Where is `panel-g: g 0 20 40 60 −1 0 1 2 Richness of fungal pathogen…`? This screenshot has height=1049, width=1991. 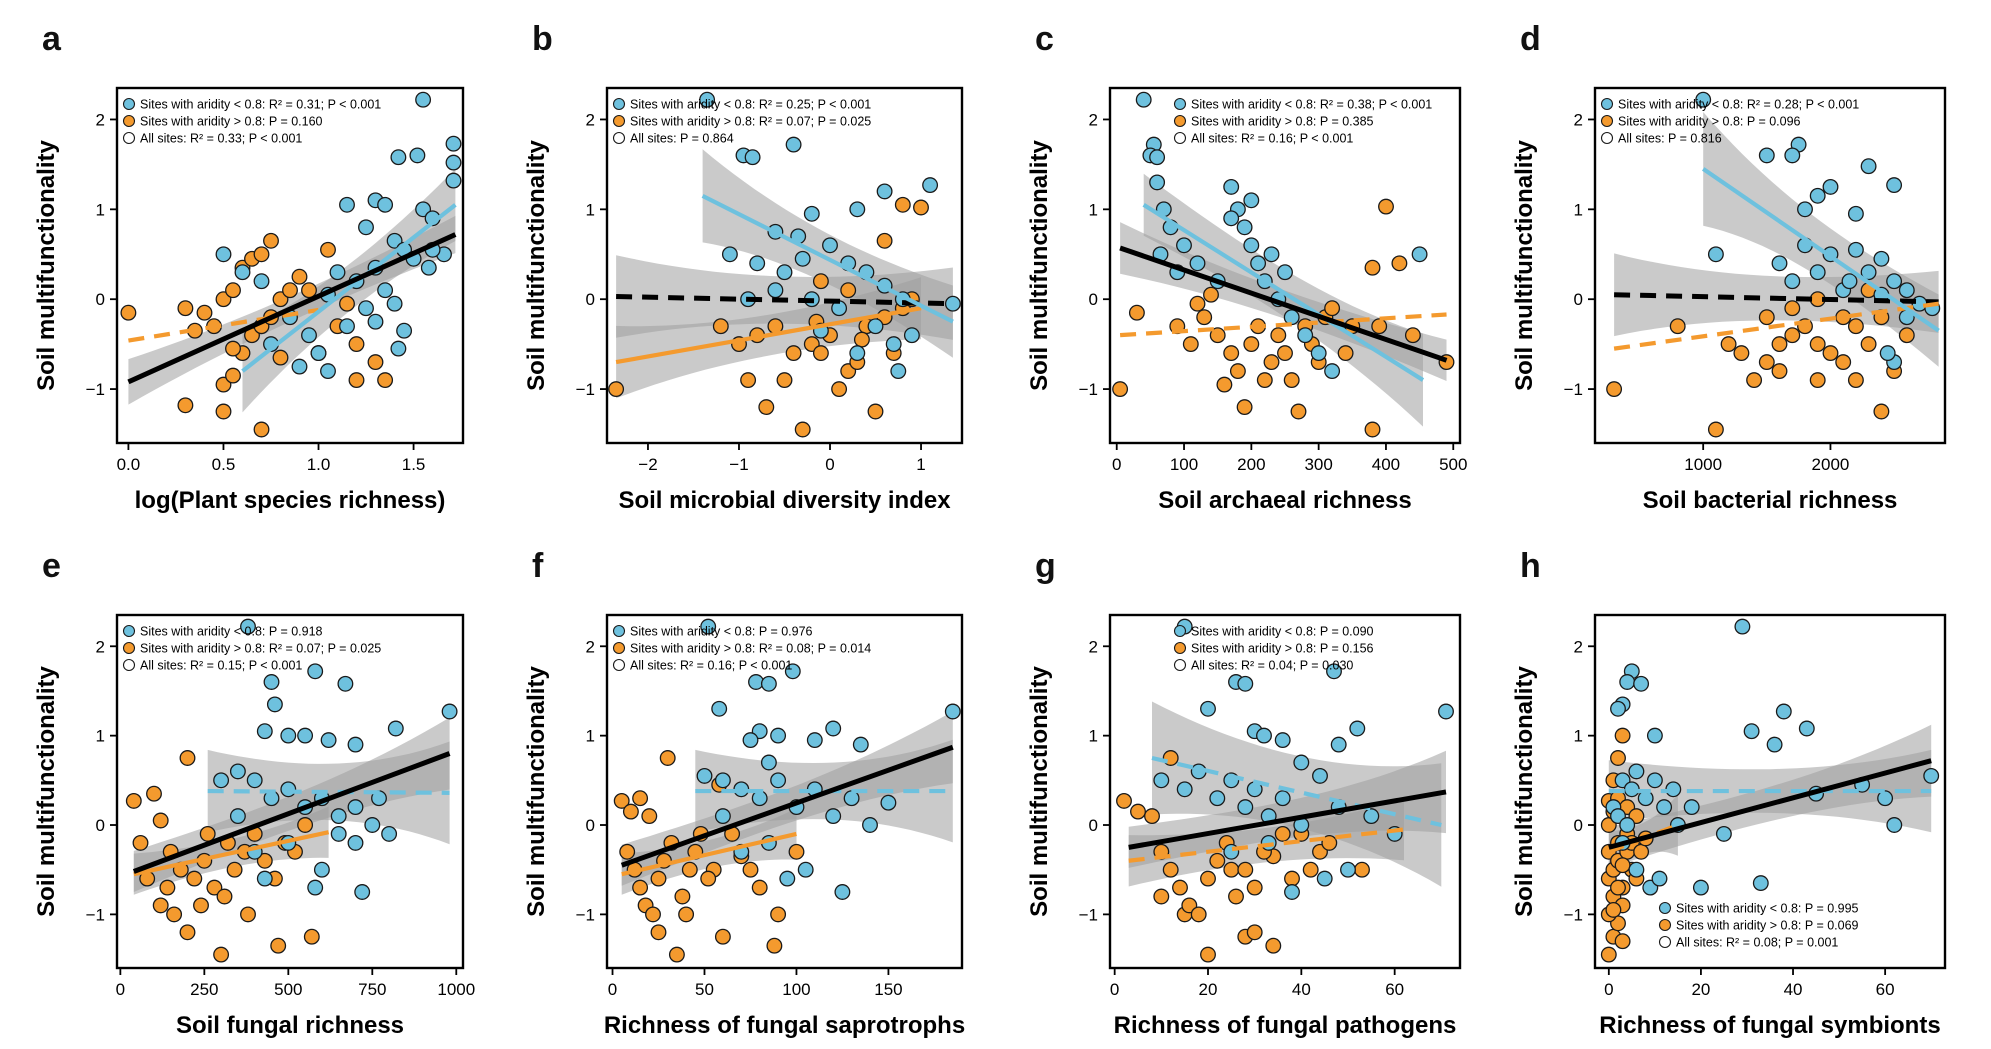
panel-g: g 0 20 40 60 −1 0 1 2 Richness of fungal pathogen… is located at coordinates (1244, 793).